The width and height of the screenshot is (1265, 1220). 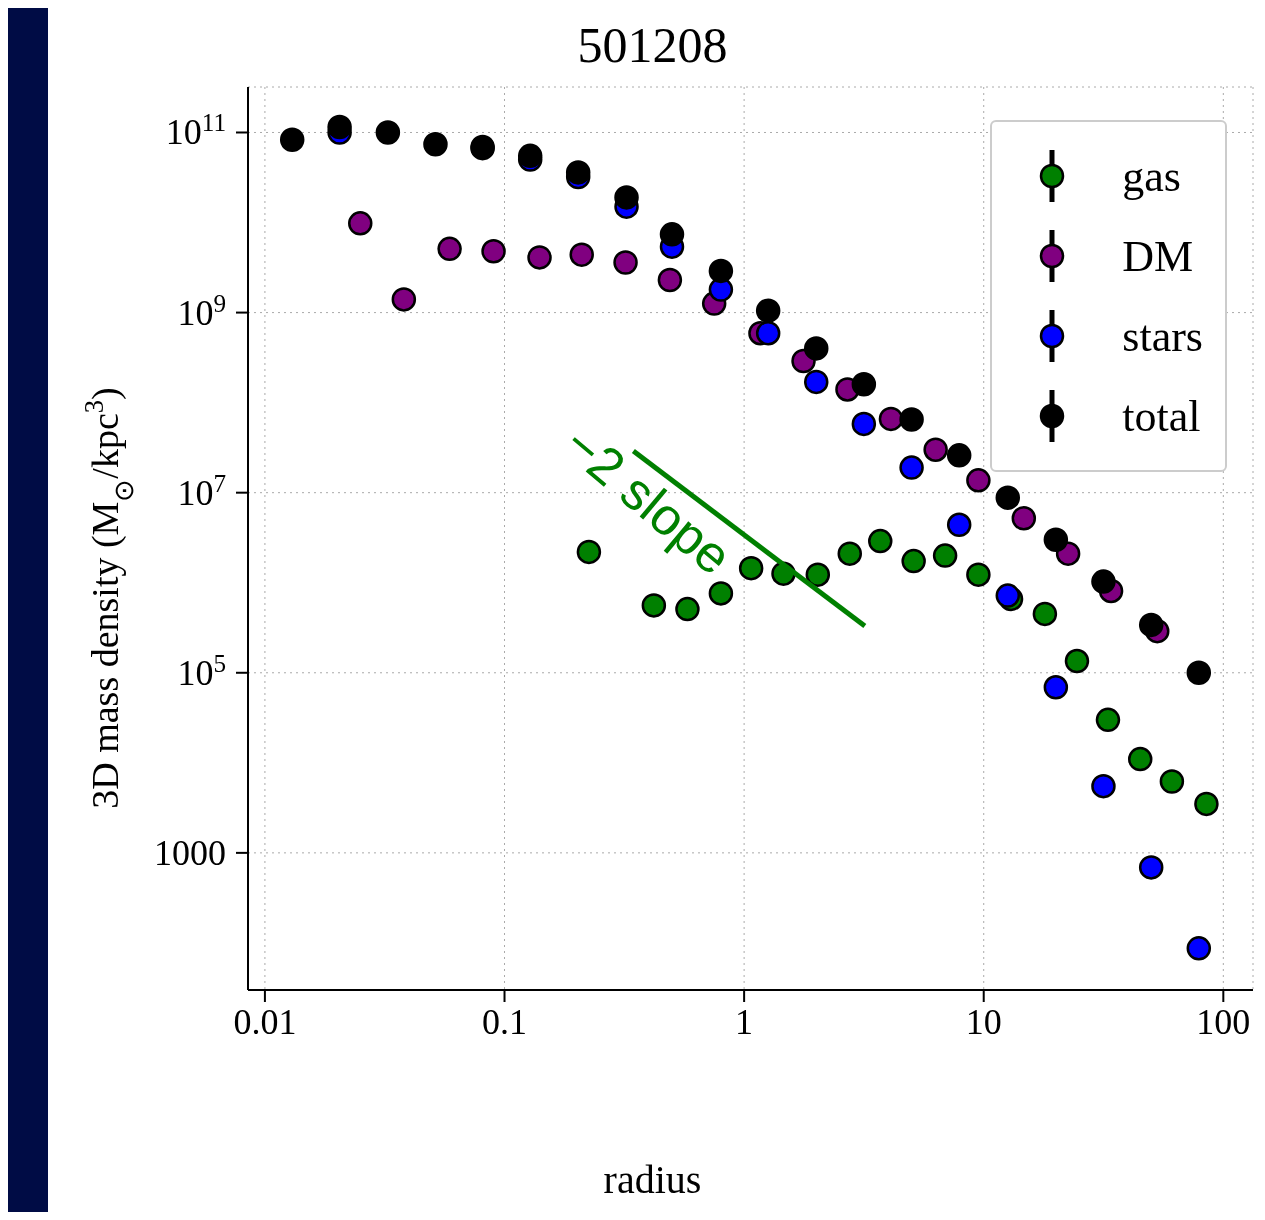 What do you see at coordinates (1223, 1022) in the screenshot?
I see `x-tick-label: 100` at bounding box center [1223, 1022].